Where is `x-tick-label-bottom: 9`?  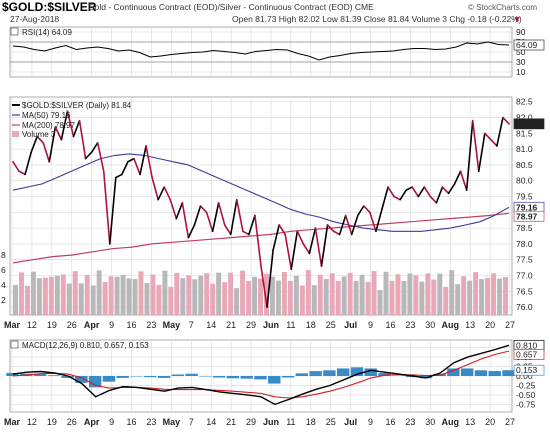
x-tick-label-bottom: 9 is located at coordinates (370, 422).